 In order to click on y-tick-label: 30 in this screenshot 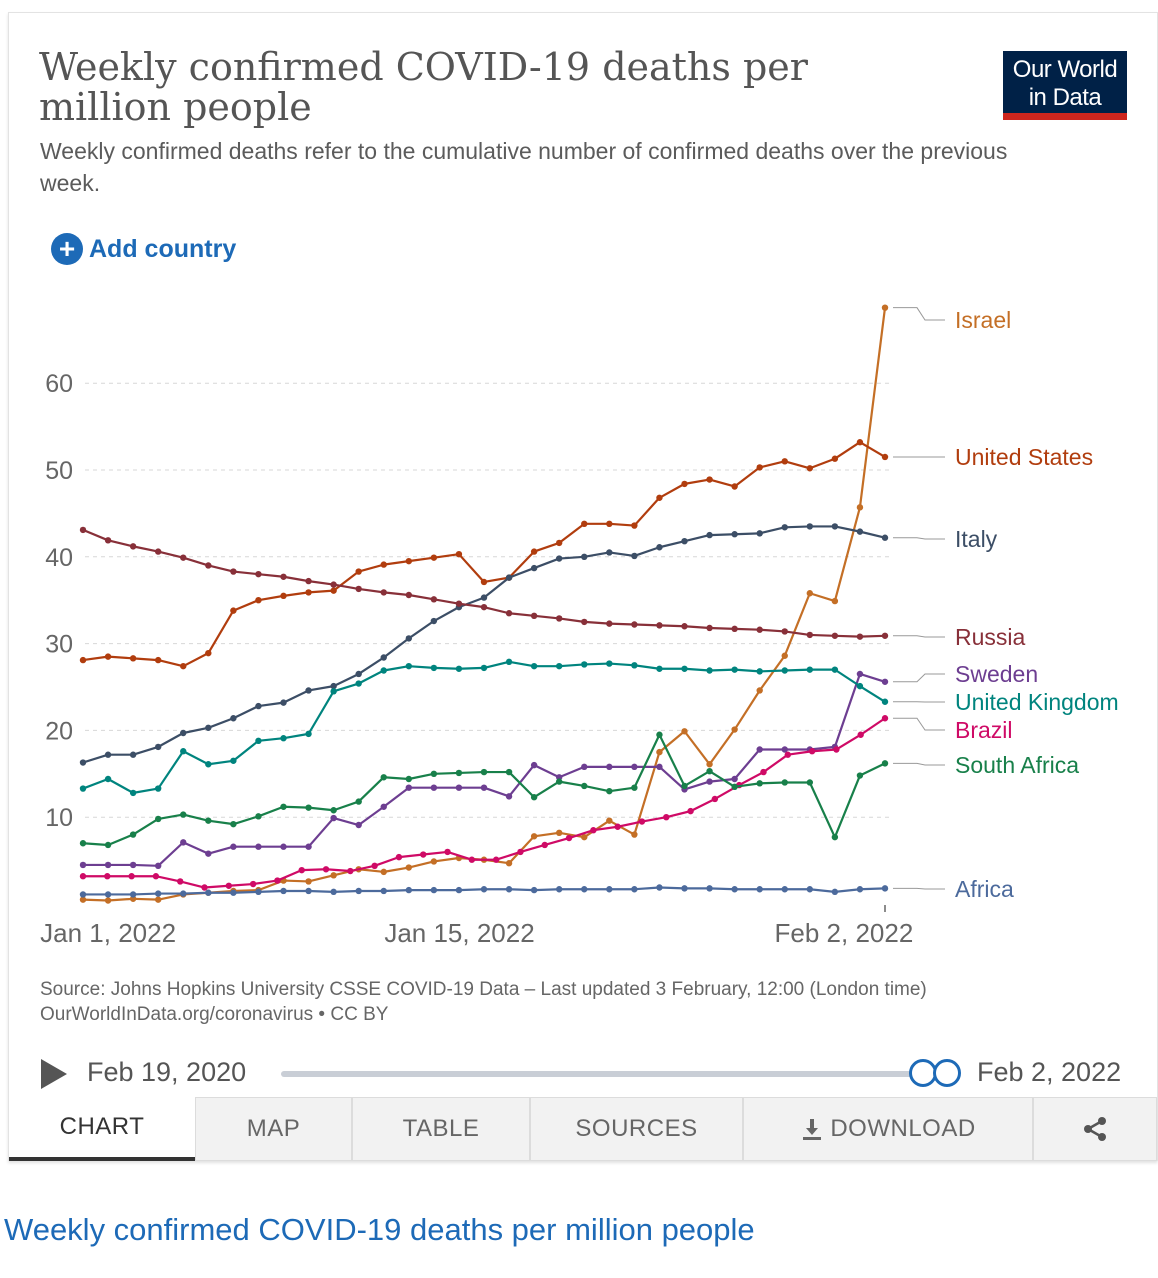, I will do `click(59, 645)`.